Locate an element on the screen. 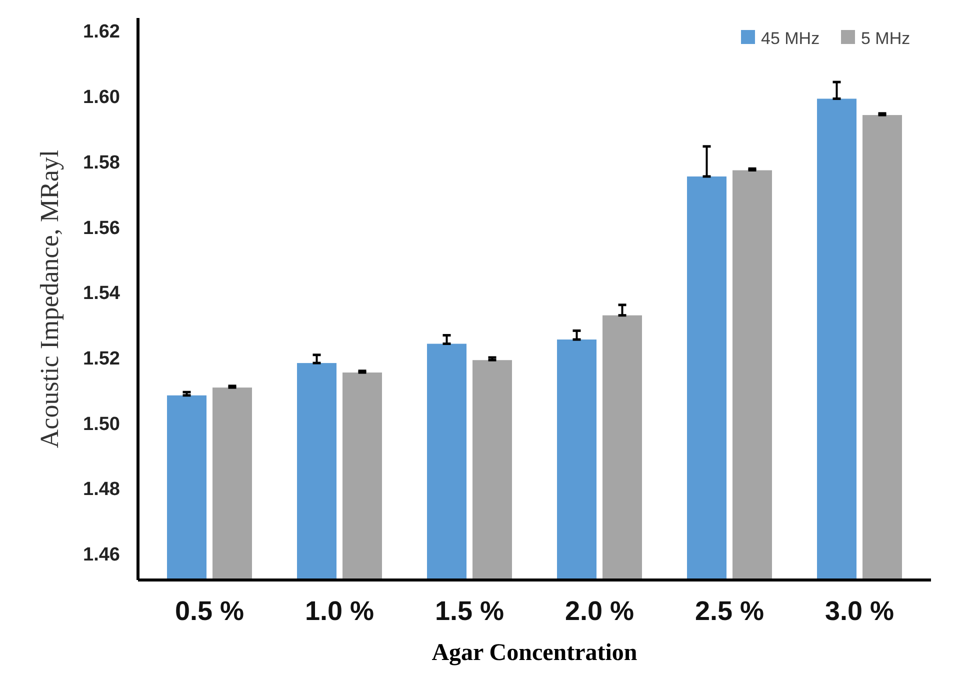  y-tick-label: 1.54 is located at coordinates (101, 293).